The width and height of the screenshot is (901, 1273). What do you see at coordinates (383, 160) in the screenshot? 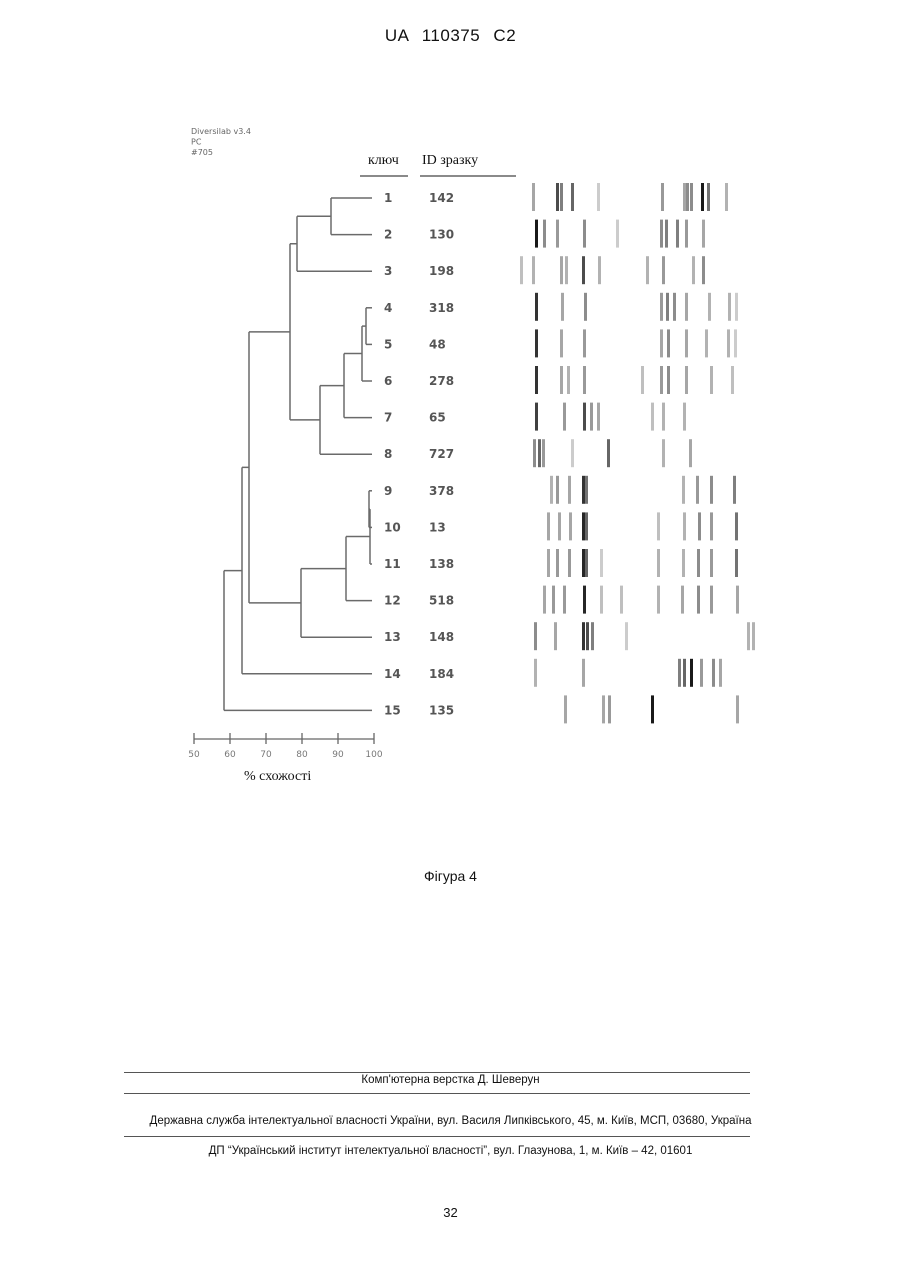
I see `column-header-key: ключ` at bounding box center [383, 160].